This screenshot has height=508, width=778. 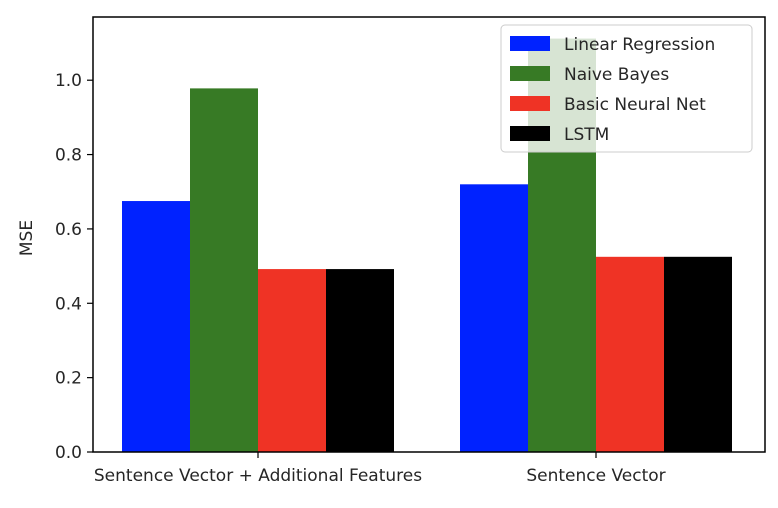 I want to click on legend-label: Linear Regression, so click(x=639, y=45).